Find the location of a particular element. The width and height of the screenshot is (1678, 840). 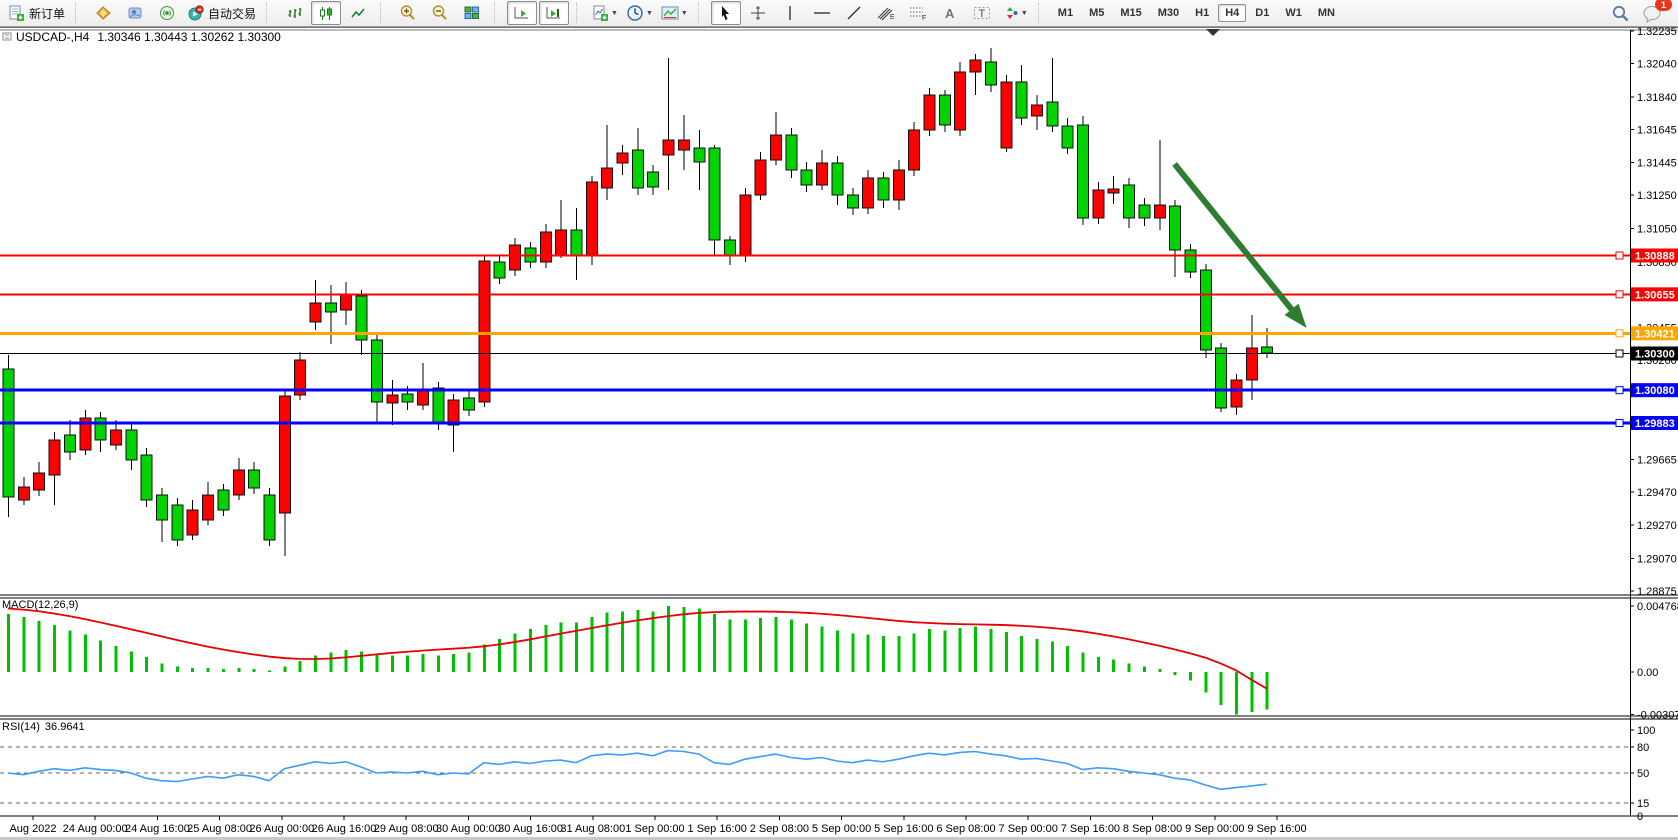

svg-text: T is located at coordinates (981, 14).